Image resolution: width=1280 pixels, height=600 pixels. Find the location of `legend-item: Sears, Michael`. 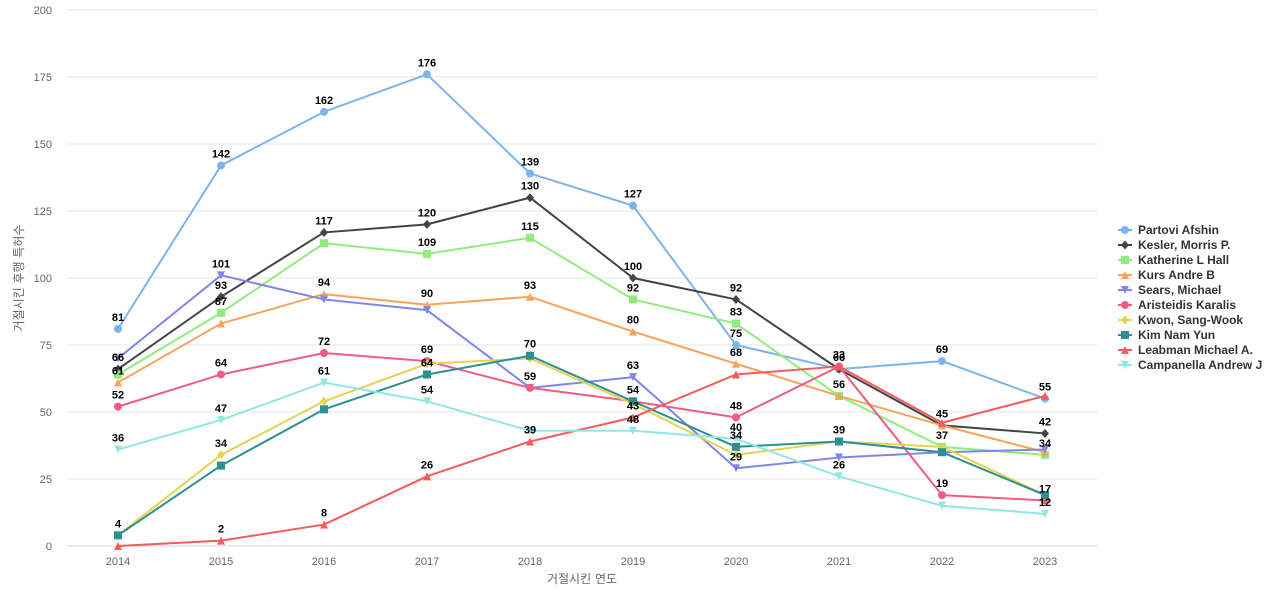

legend-item: Sears, Michael is located at coordinates (1169, 290).